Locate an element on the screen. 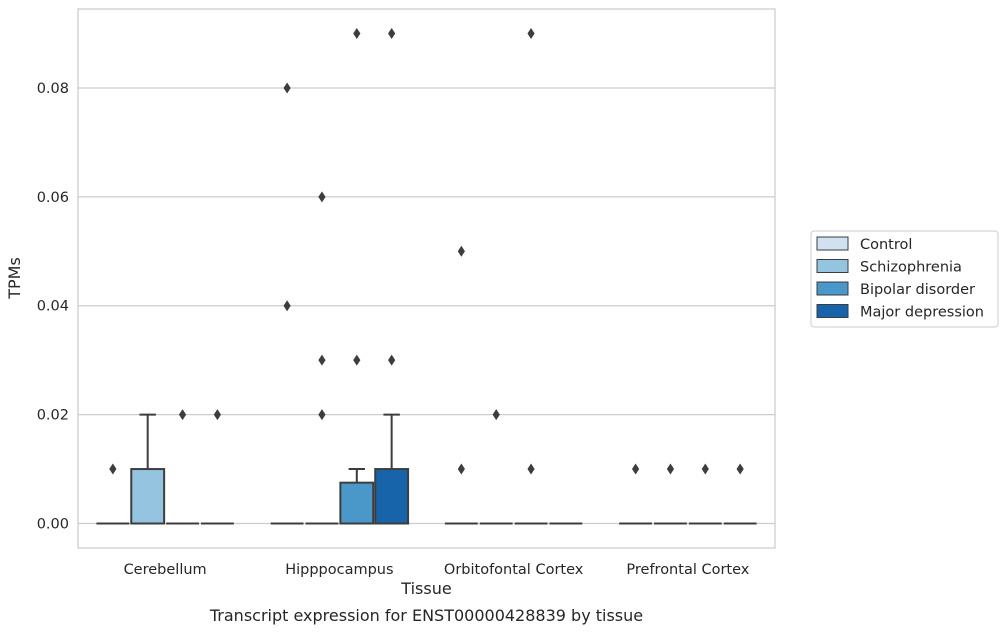 The height and width of the screenshot is (634, 1007). legend-label: Schizophrenia is located at coordinates (911, 268).